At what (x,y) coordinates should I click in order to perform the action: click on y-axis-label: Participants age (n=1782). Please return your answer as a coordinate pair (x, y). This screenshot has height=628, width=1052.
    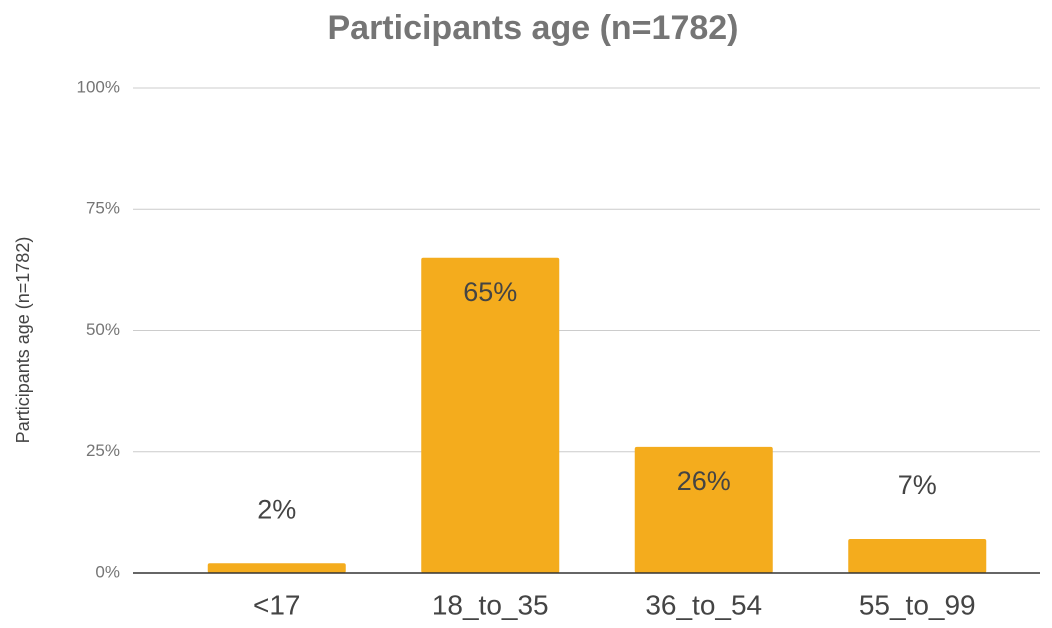
    Looking at the image, I should click on (23, 340).